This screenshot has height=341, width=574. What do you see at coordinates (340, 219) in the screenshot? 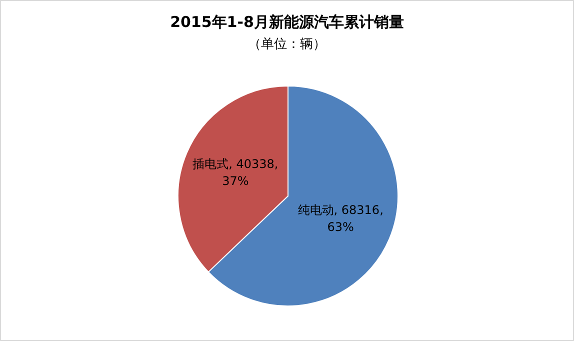
I see `slice-label: 纯电动, 68316, 63%` at bounding box center [340, 219].